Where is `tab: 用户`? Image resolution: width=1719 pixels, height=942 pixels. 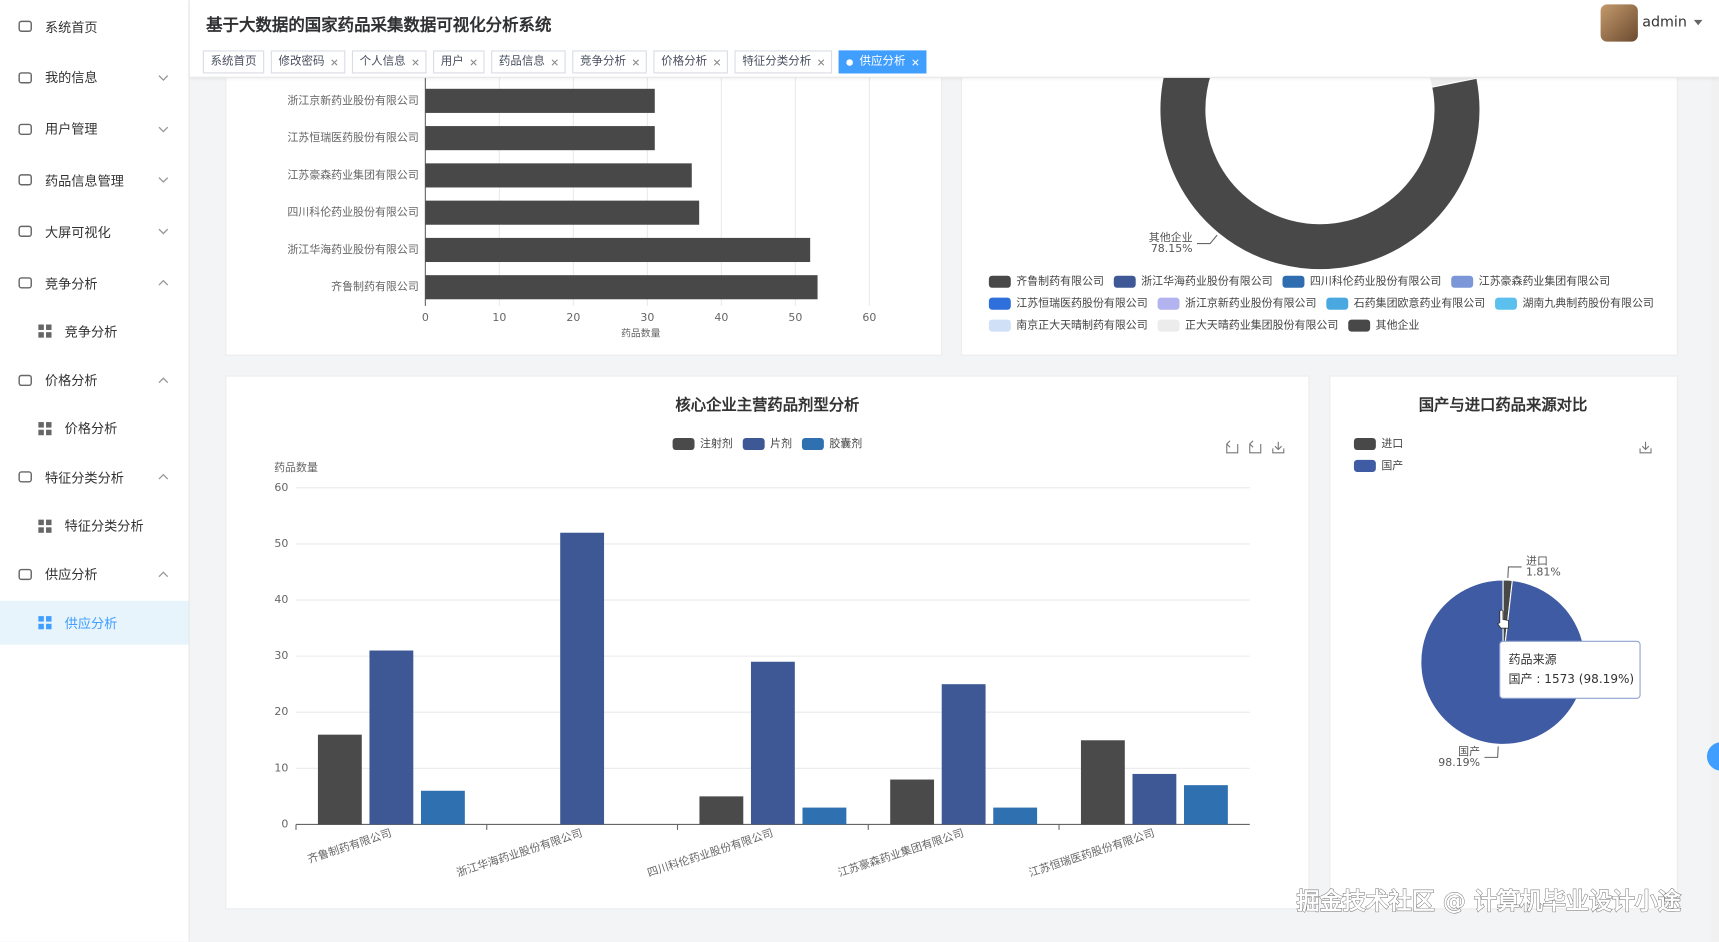 tab: 用户 is located at coordinates (459, 62).